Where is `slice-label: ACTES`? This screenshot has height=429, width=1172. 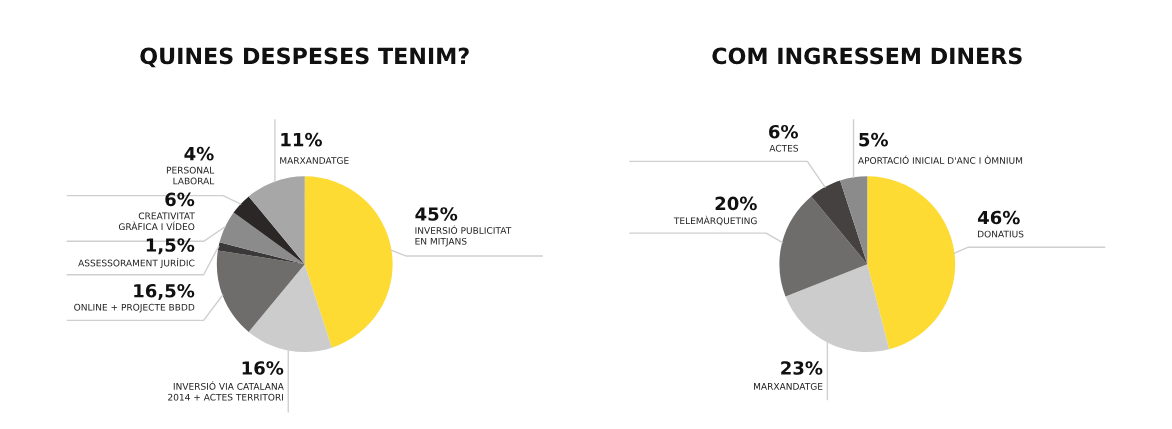 slice-label: ACTES is located at coordinates (784, 148).